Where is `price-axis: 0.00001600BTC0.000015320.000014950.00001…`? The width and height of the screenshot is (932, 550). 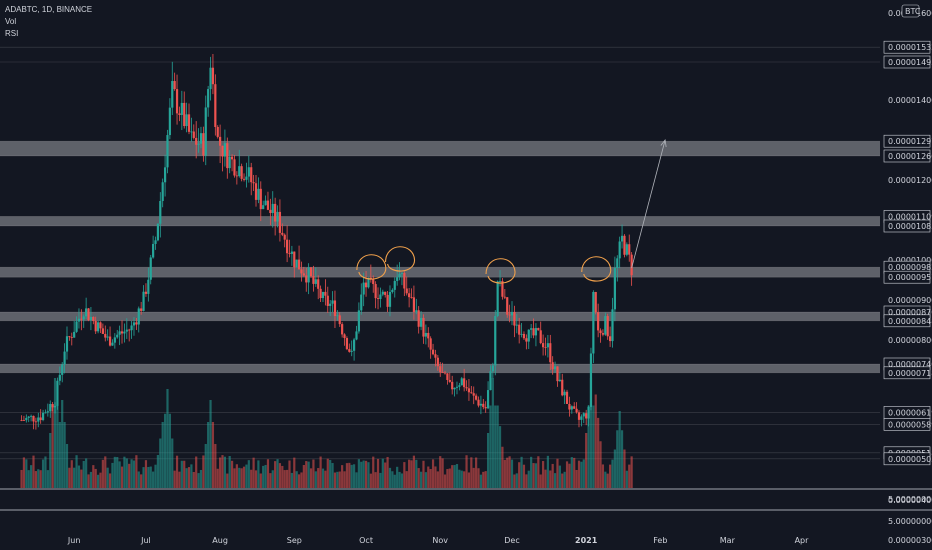 price-axis: 0.00001600BTC0.000015320.000014950.00001… is located at coordinates (907, 274).